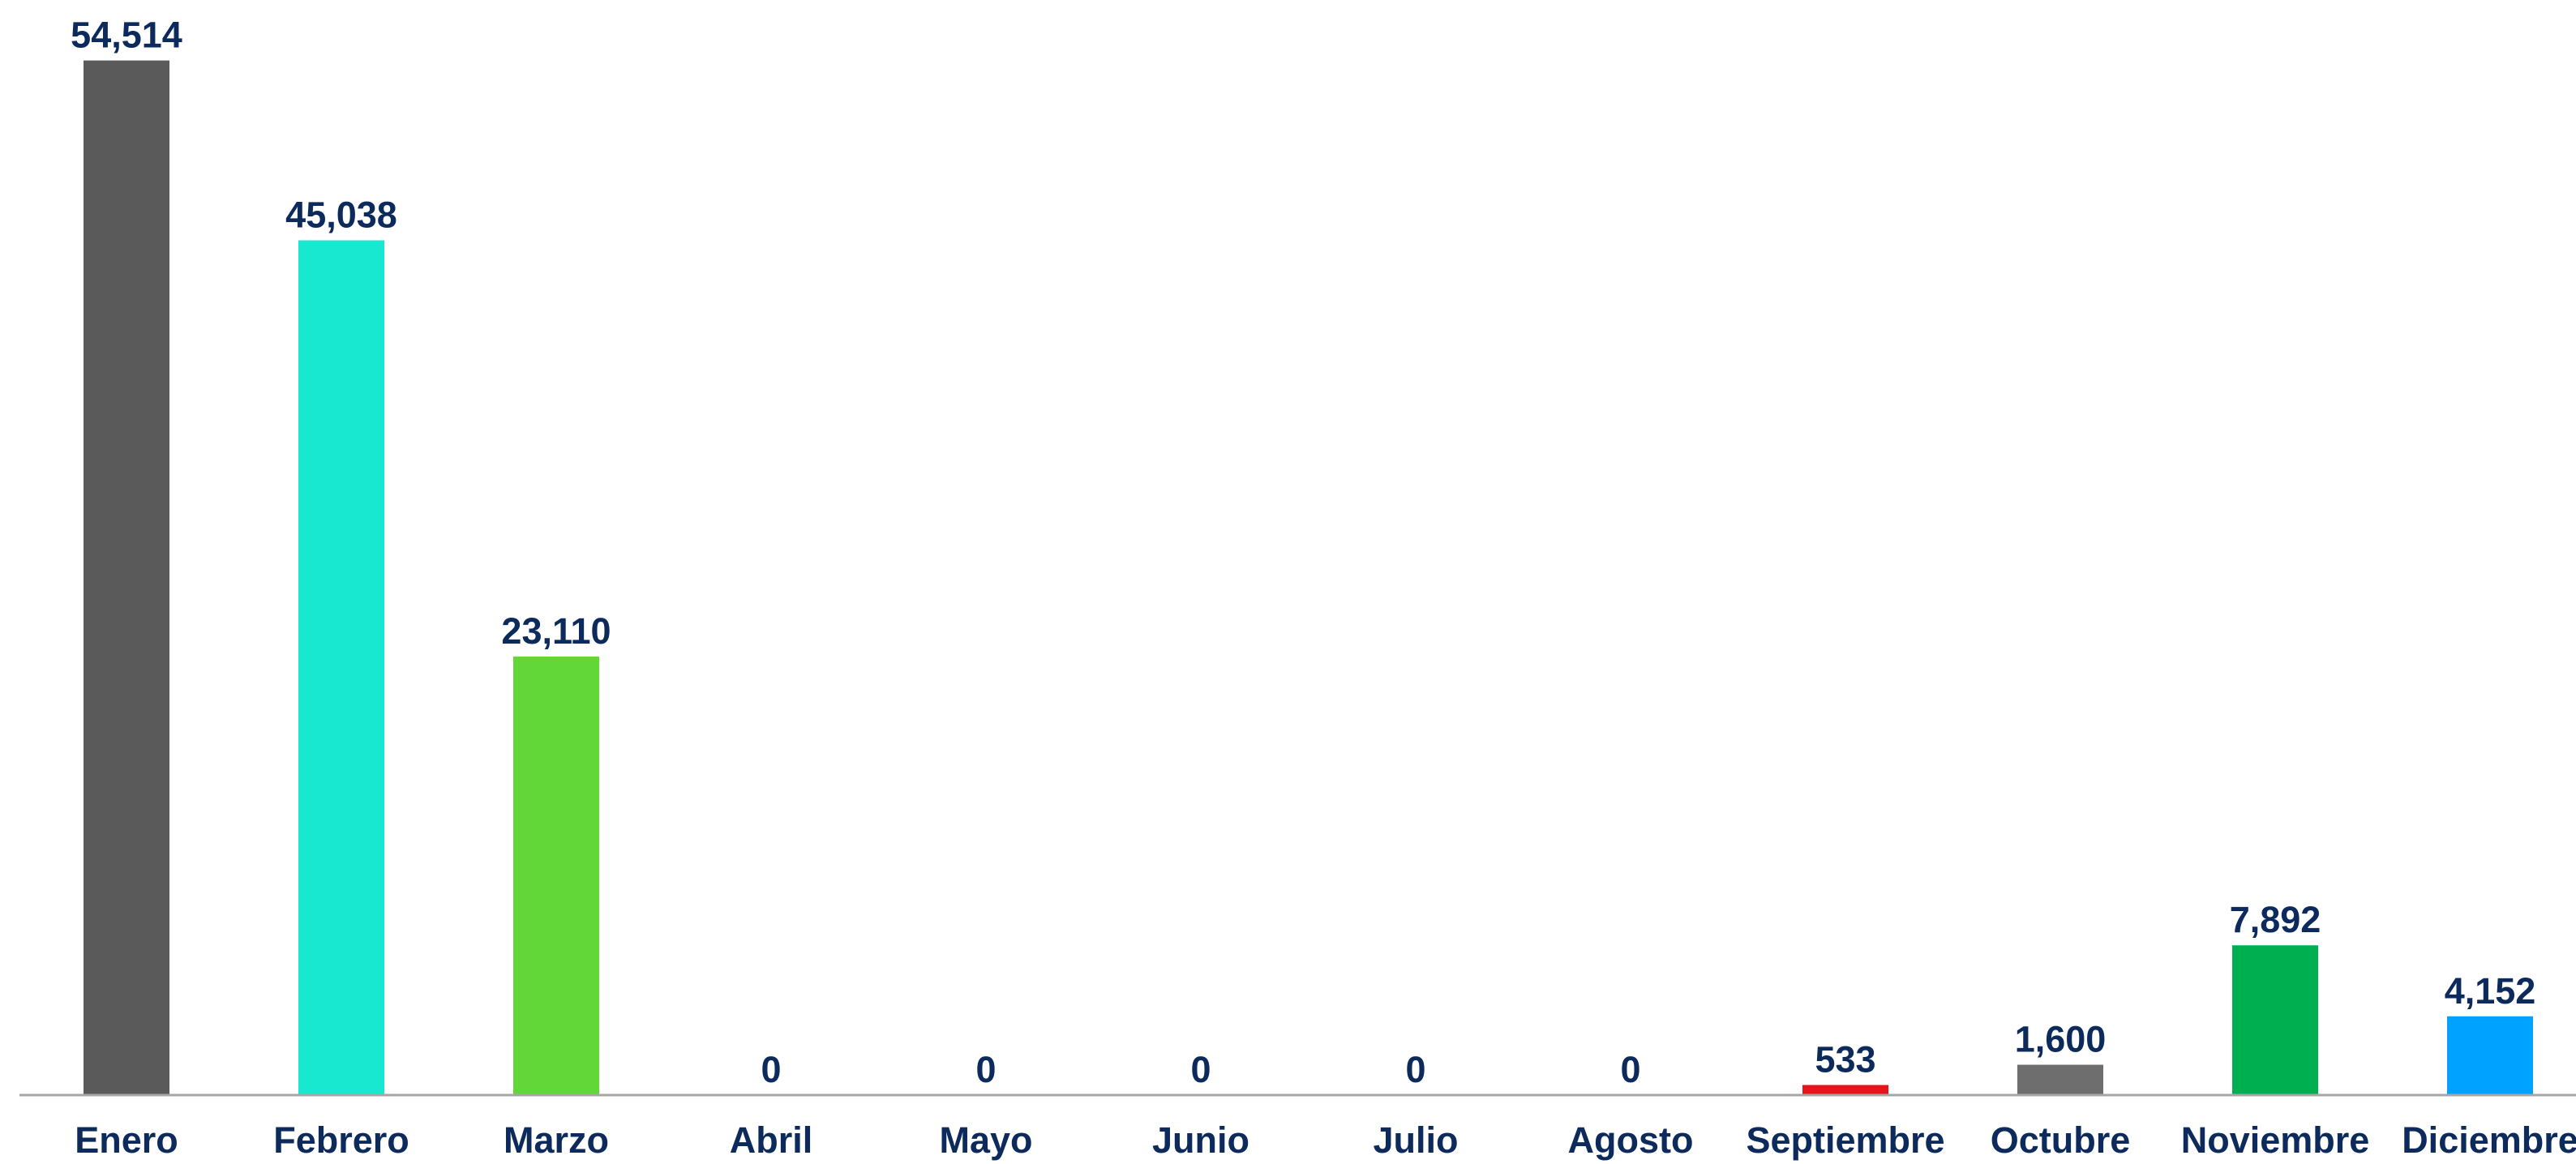 This screenshot has height=1164, width=2576. What do you see at coordinates (126, 35) in the screenshot?
I see `value-label: 54,514` at bounding box center [126, 35].